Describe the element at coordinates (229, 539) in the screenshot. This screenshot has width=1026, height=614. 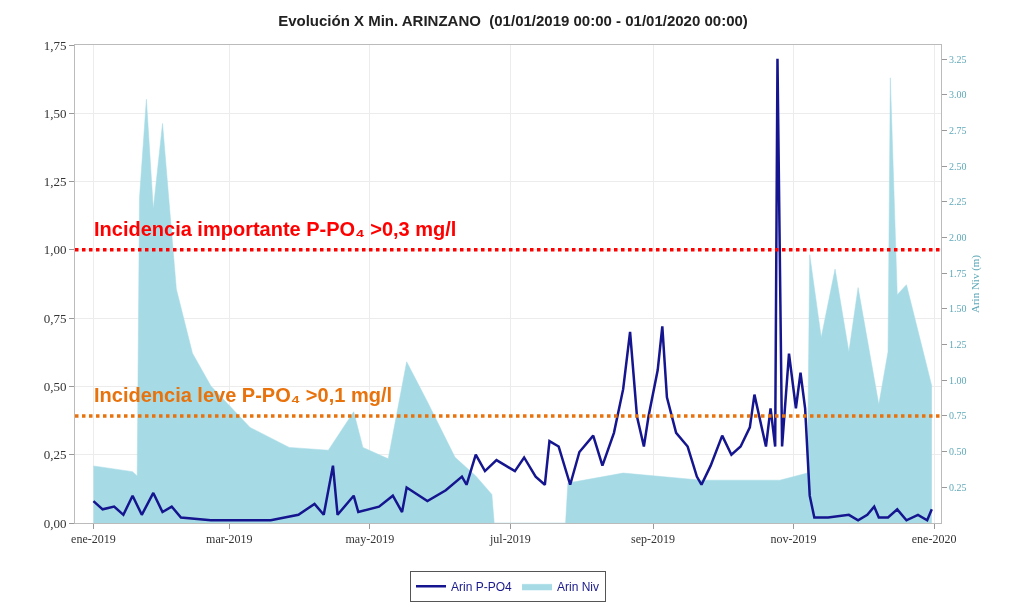
I see `x-tick-label: mar-2019` at that location.